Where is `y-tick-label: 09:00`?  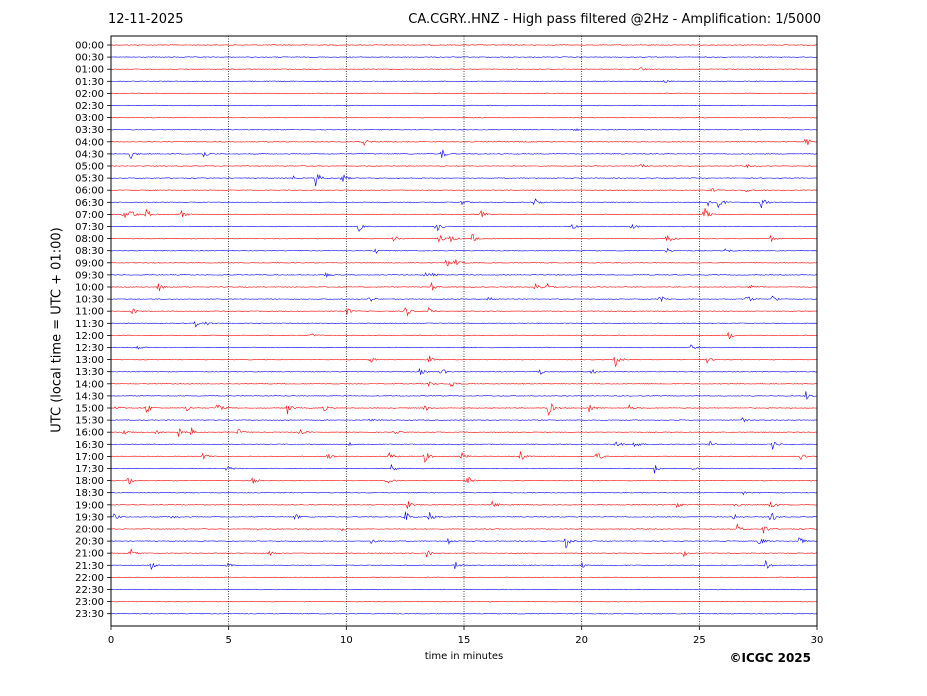 y-tick-label: 09:00 is located at coordinates (89, 263).